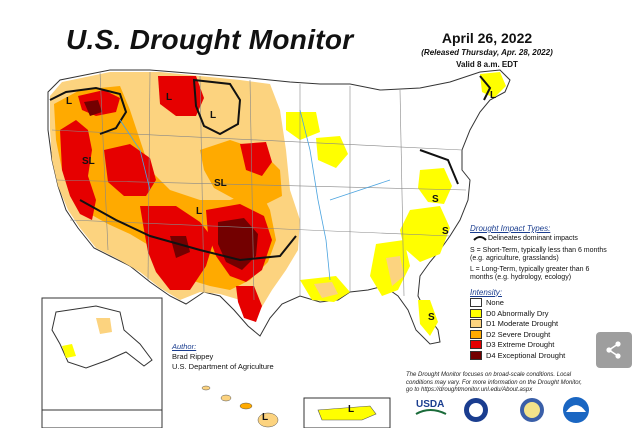 This screenshot has width=640, height=428. What do you see at coordinates (487, 38) in the screenshot?
I see `map-date: April 26, 2022` at bounding box center [487, 38].